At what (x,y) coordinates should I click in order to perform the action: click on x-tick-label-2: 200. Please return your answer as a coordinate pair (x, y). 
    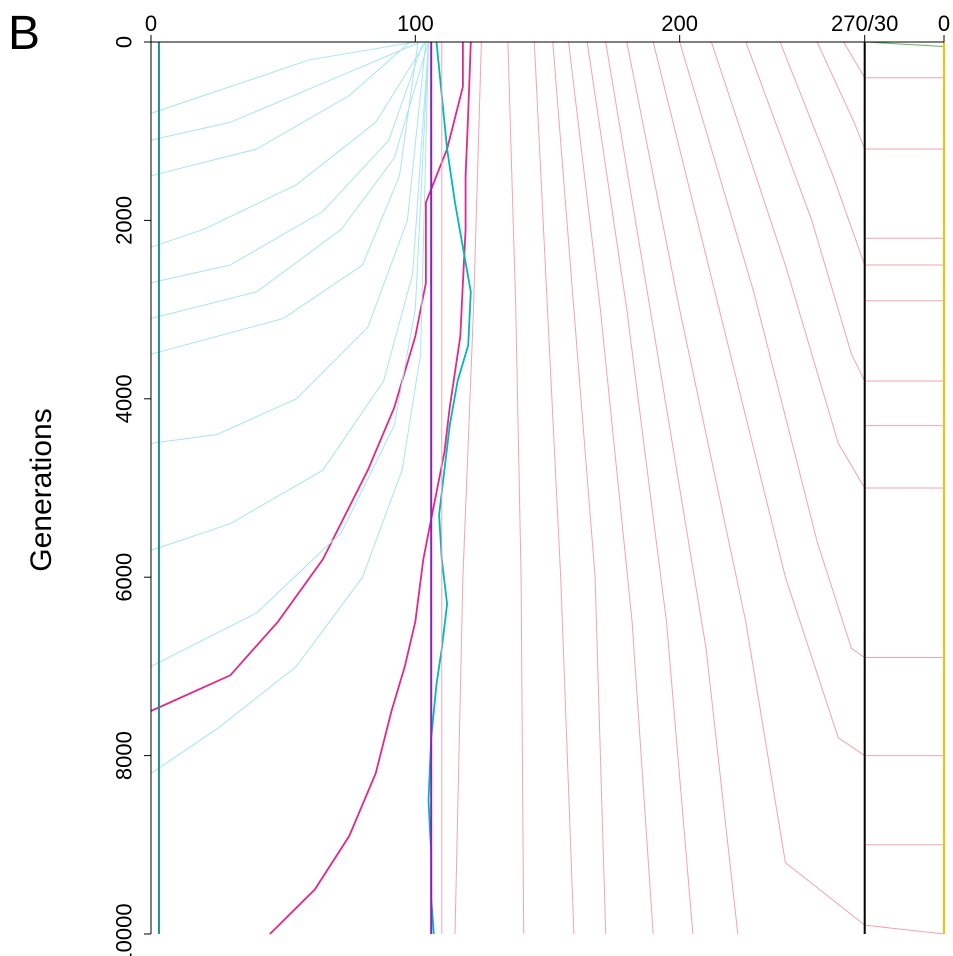
    Looking at the image, I should click on (679, 23).